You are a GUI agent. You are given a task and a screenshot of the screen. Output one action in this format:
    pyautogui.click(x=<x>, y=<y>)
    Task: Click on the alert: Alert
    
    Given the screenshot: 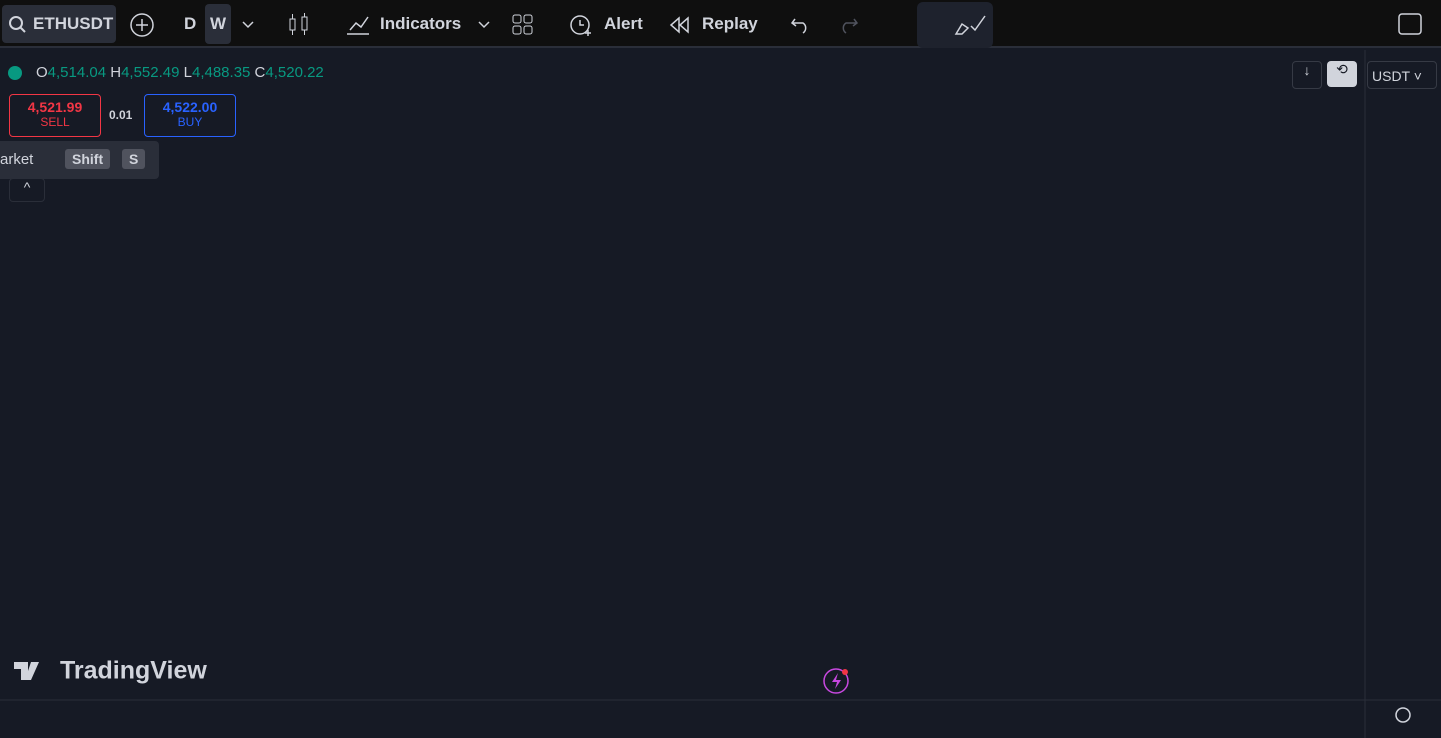 What is the action you would take?
    pyautogui.click(x=623, y=23)
    